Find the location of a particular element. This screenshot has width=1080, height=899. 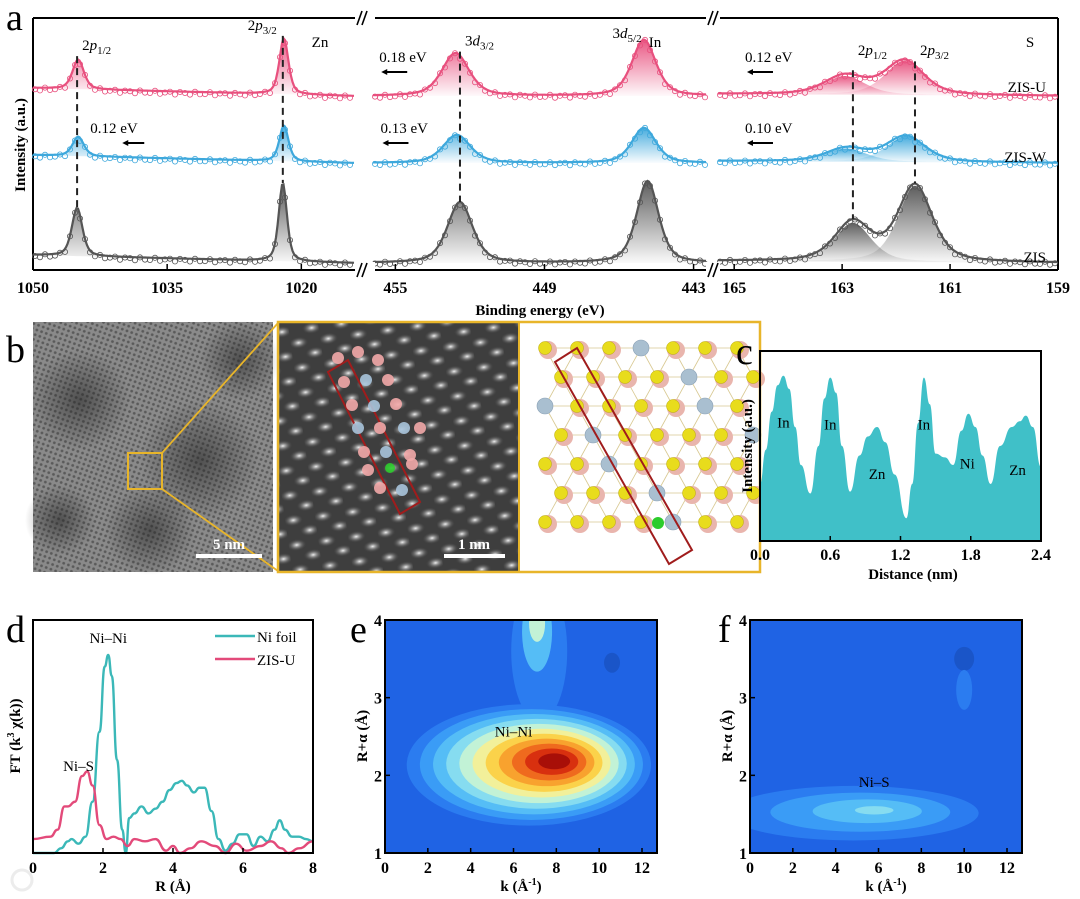

y-axis-label: R+α (Å) is located at coordinates (363, 736).